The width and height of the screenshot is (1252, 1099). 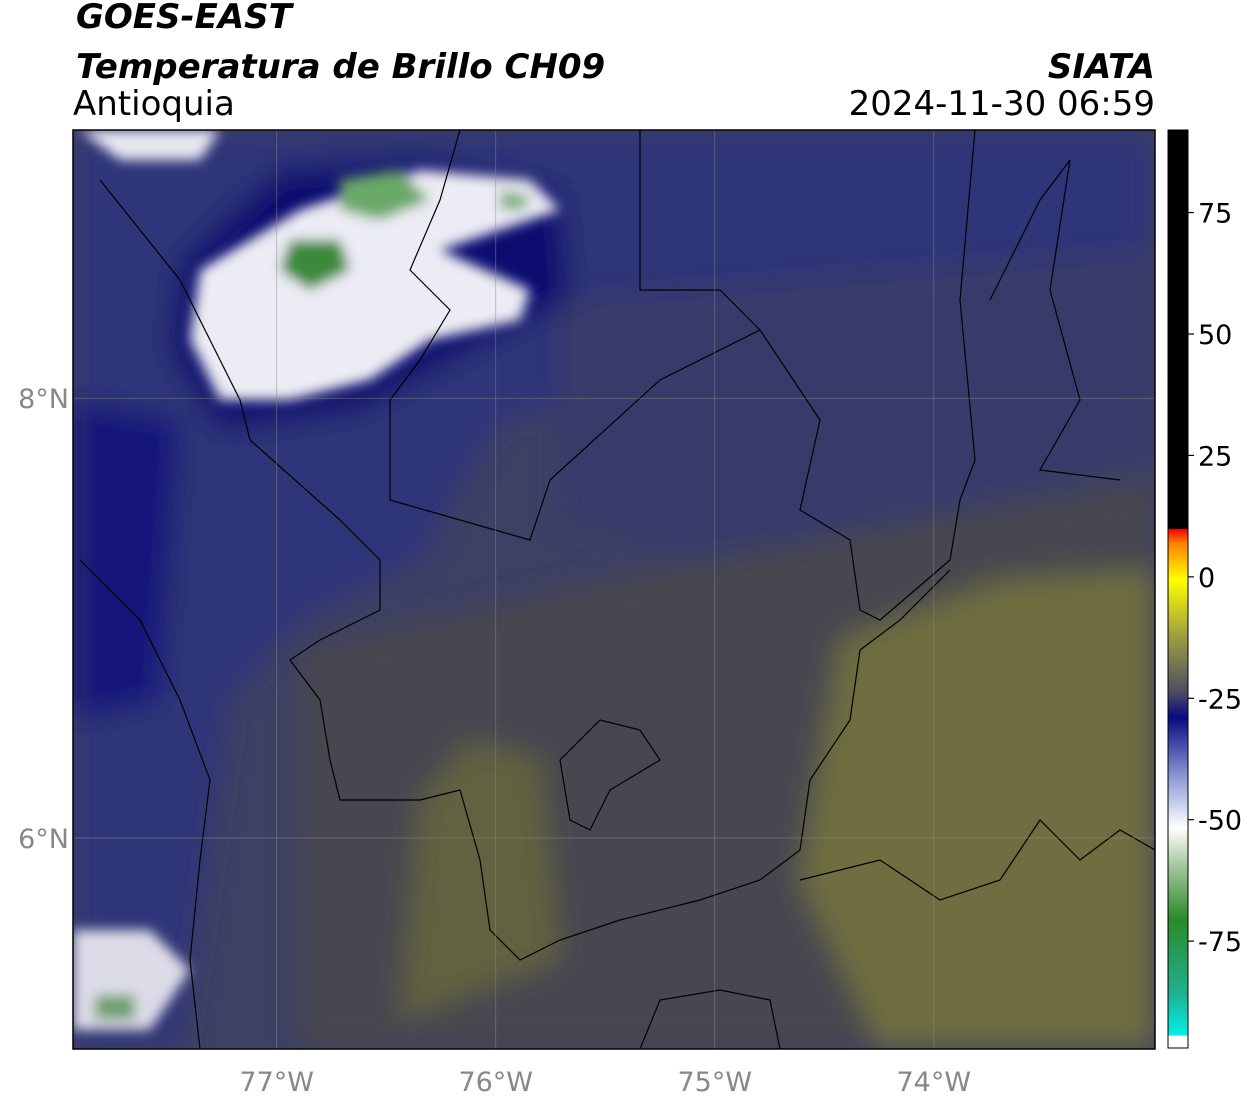 I want to click on timestamp: 2024-11-30 06:59, so click(x=1002, y=104).